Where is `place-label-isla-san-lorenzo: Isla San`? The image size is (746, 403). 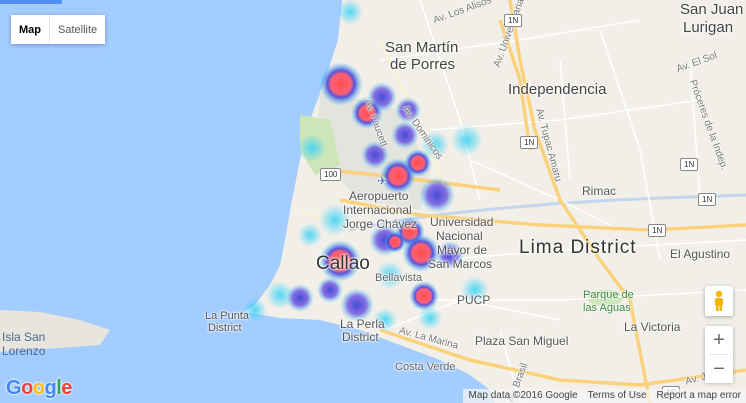 place-label-isla-san-lorenzo: Isla San is located at coordinates (24, 337).